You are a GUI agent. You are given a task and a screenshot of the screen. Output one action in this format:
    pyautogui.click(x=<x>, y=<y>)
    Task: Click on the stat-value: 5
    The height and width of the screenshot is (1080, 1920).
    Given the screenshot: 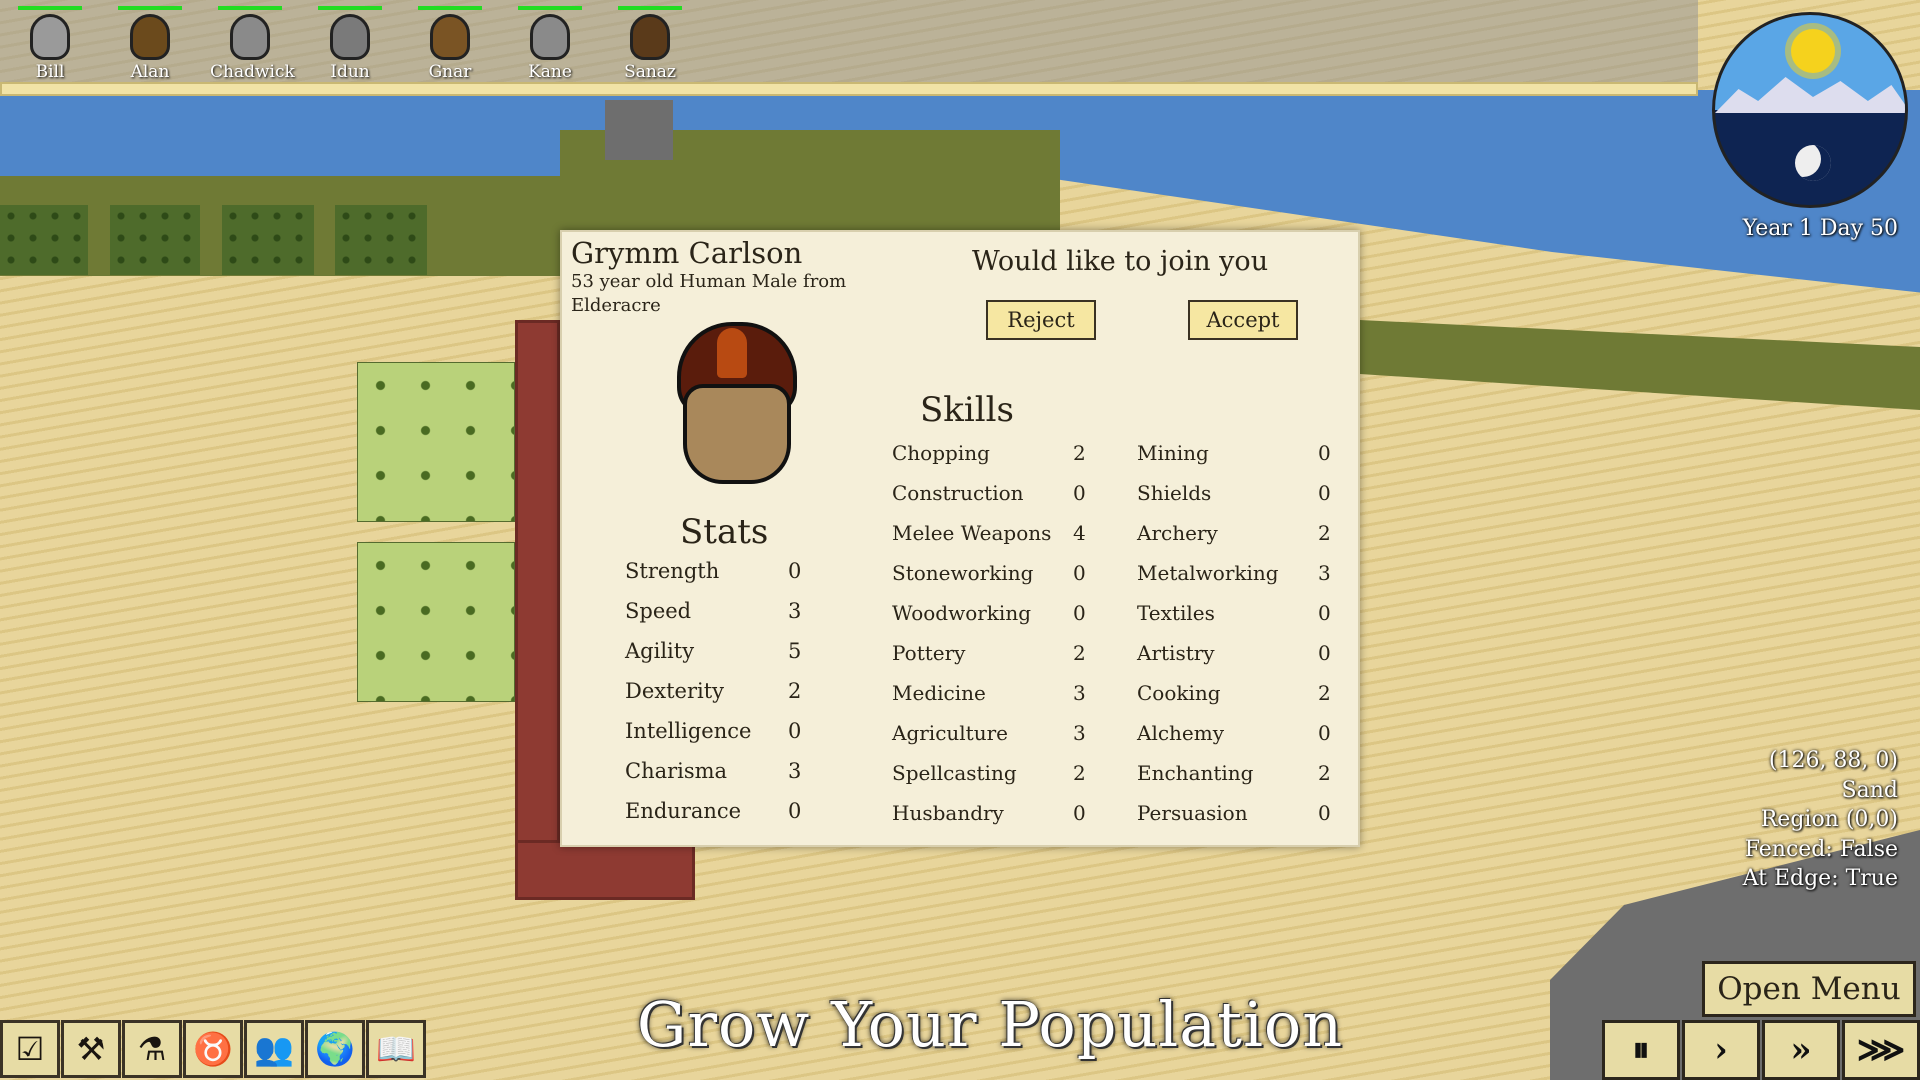 What is the action you would take?
    pyautogui.click(x=795, y=651)
    